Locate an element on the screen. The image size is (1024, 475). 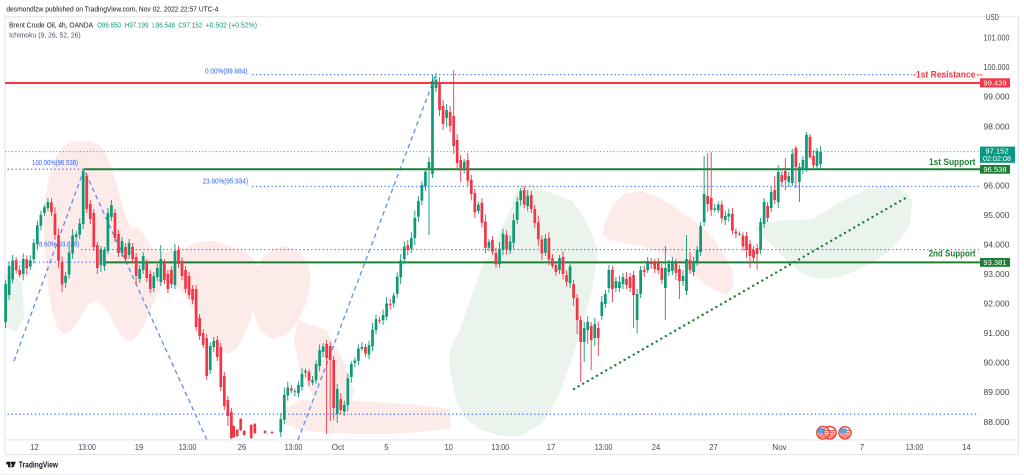
svg-text: 96.000 is located at coordinates (997, 185).